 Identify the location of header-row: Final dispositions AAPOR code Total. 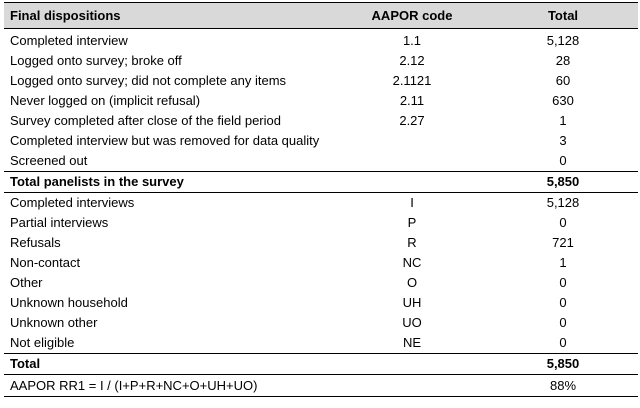
(321, 15).